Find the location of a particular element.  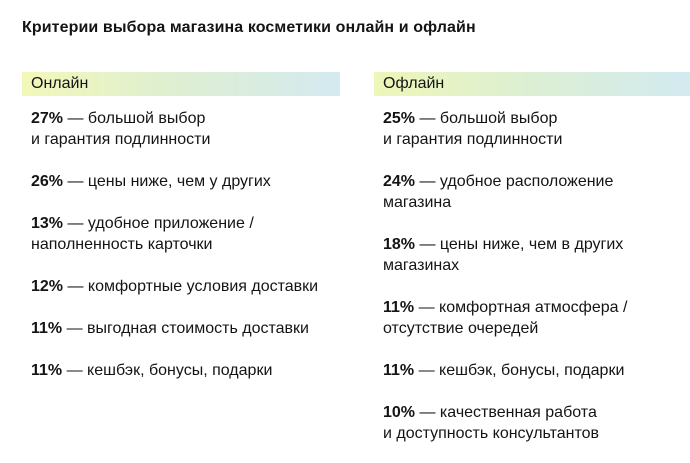

online-header: Онлайн is located at coordinates (181, 84).